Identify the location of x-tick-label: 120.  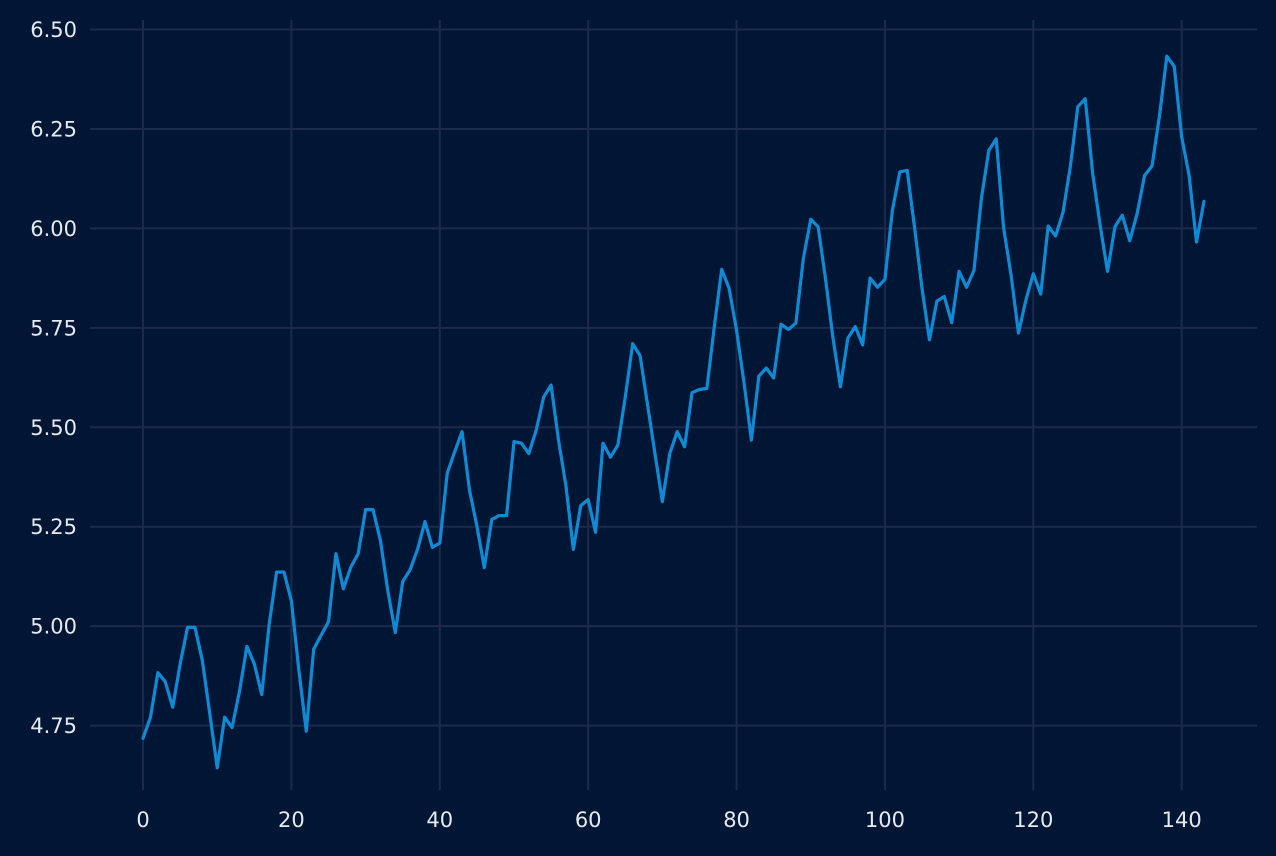
(1033, 820).